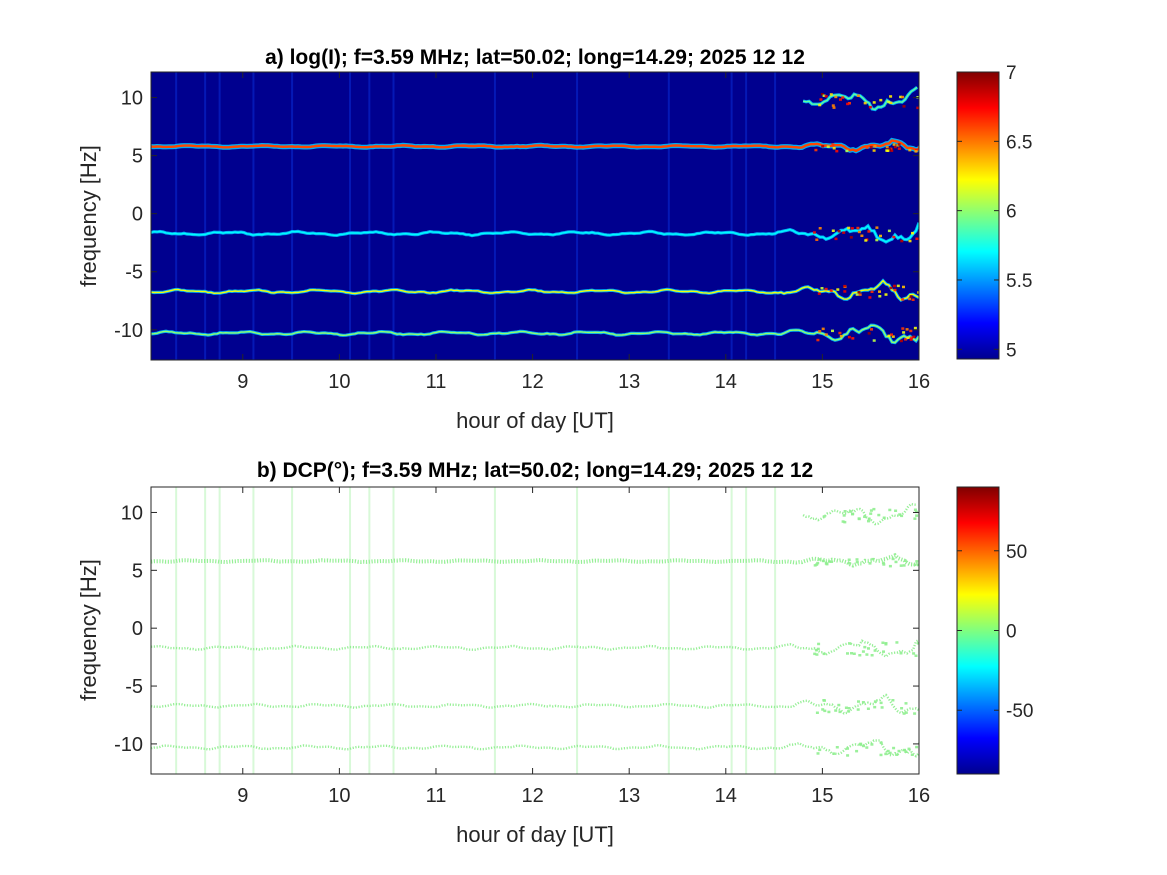 The image size is (1167, 875). Describe the element at coordinates (1019, 142) in the screenshot. I see `colorbar-tick-label: 6.5` at that location.